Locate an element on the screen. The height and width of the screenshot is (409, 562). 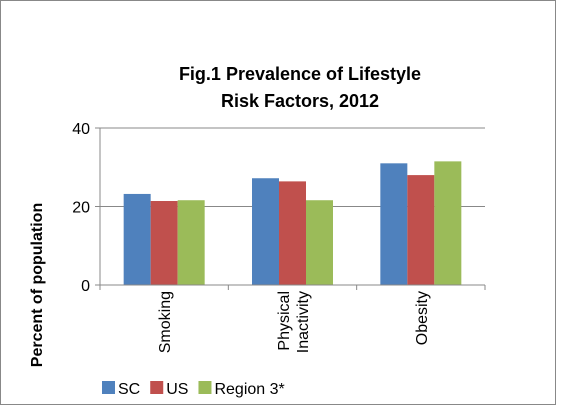
legend-label: SC is located at coordinates (129, 389).